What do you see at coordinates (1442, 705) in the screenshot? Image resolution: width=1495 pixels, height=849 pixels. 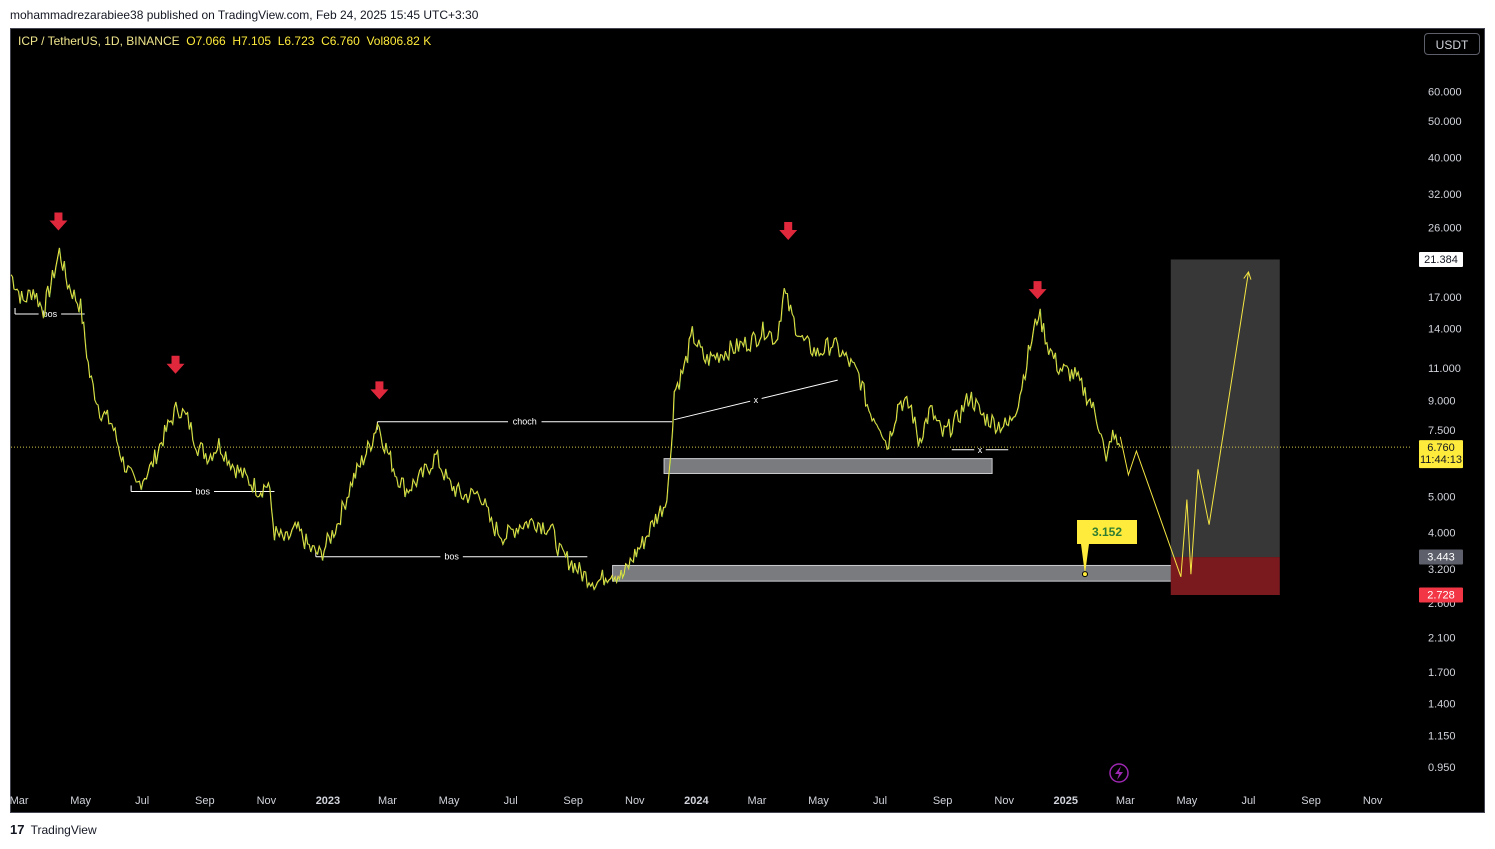 I see `y-tick-label: 1.400` at bounding box center [1442, 705].